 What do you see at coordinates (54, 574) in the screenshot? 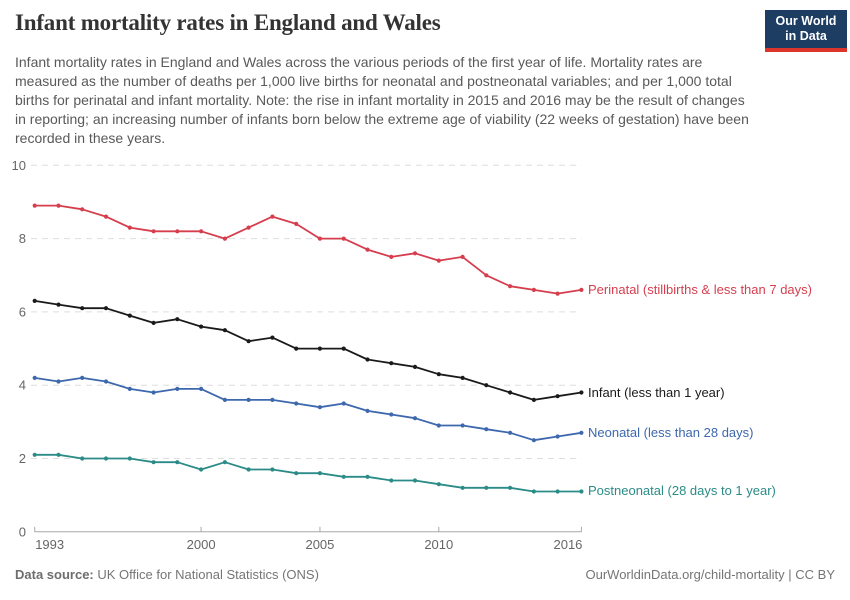
I see `data-source-label: Data source:` at bounding box center [54, 574].